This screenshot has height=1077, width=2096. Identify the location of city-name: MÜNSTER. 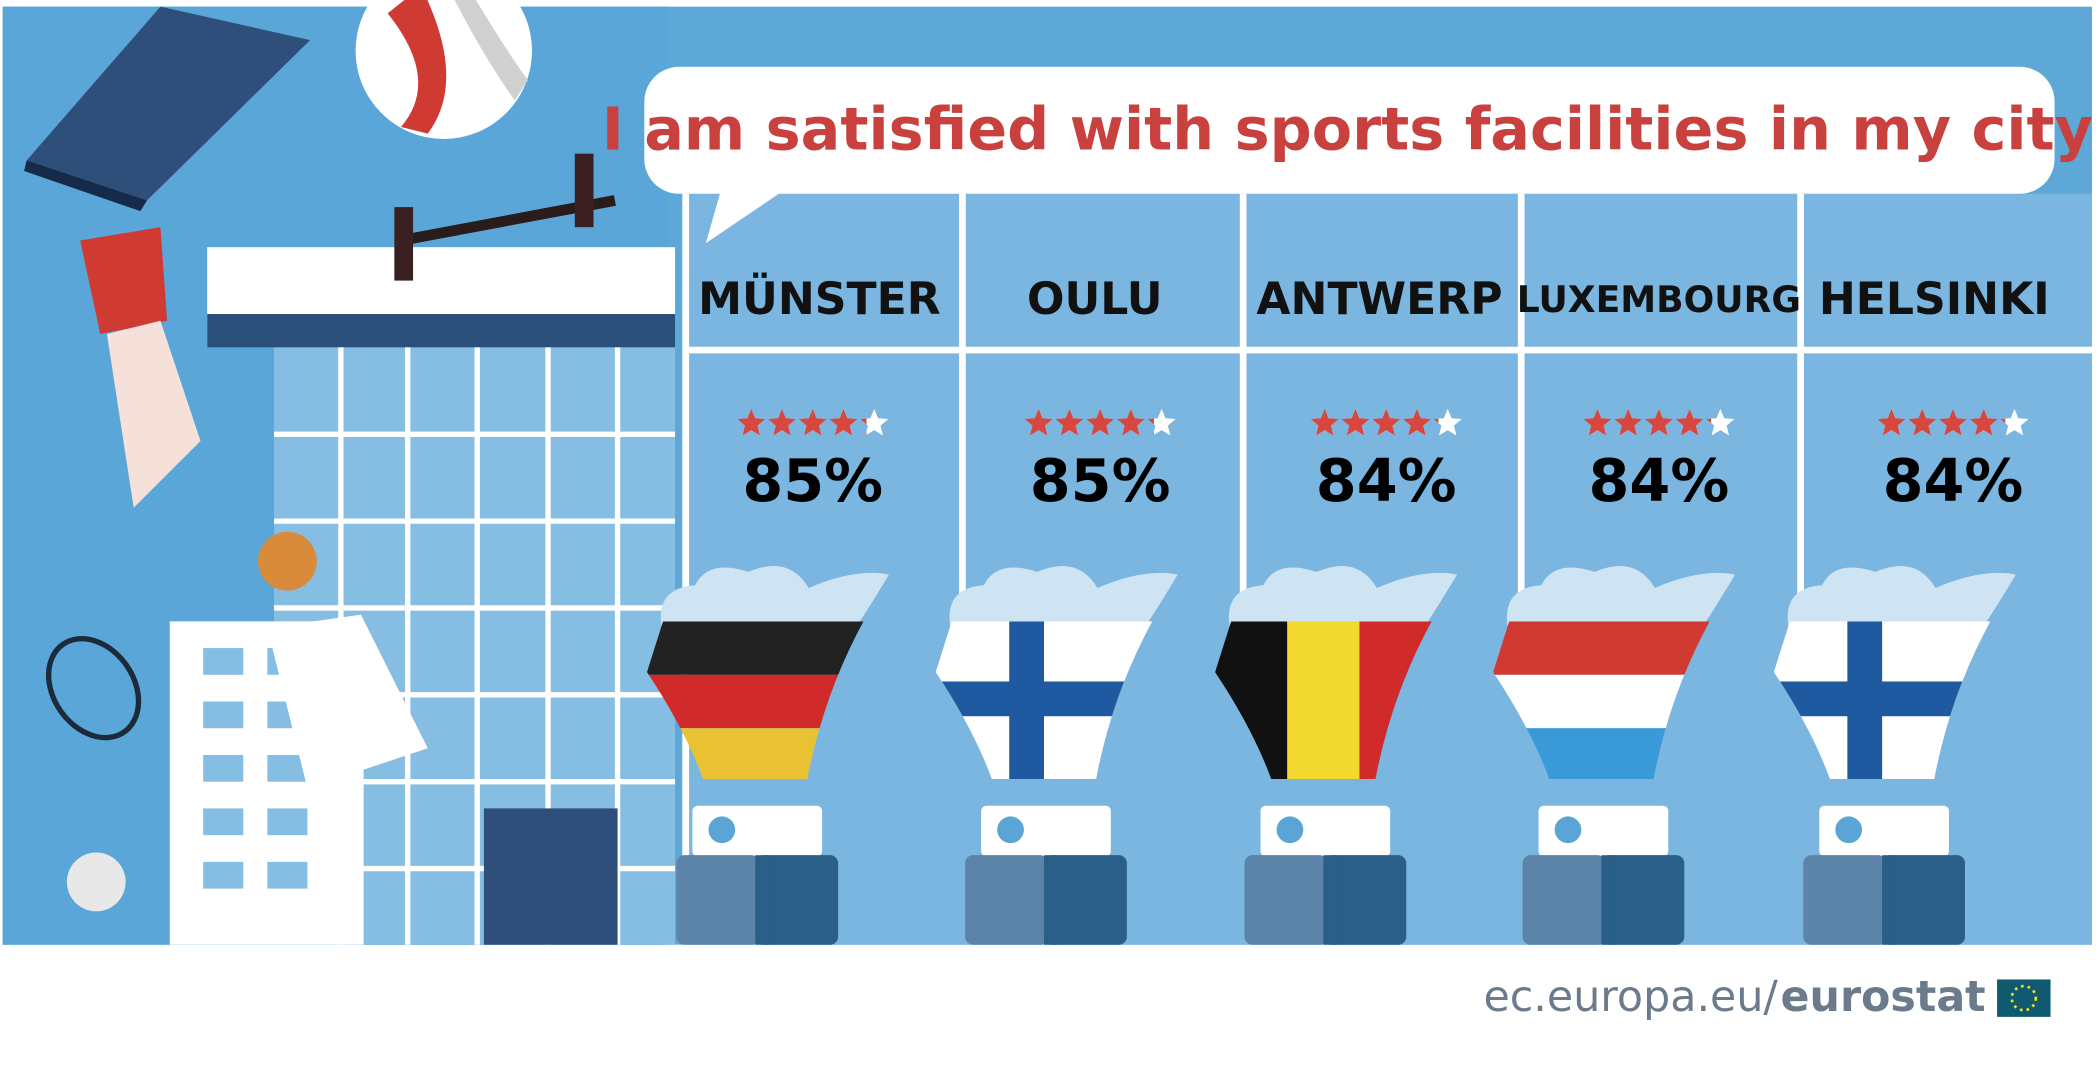
(819, 298).